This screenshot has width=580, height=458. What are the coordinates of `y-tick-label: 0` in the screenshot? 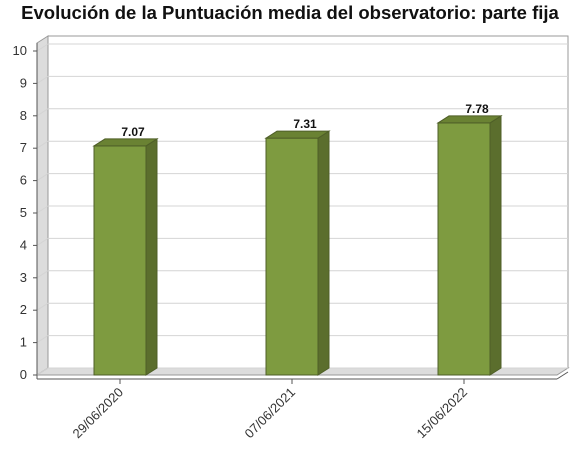 It's located at (23, 374).